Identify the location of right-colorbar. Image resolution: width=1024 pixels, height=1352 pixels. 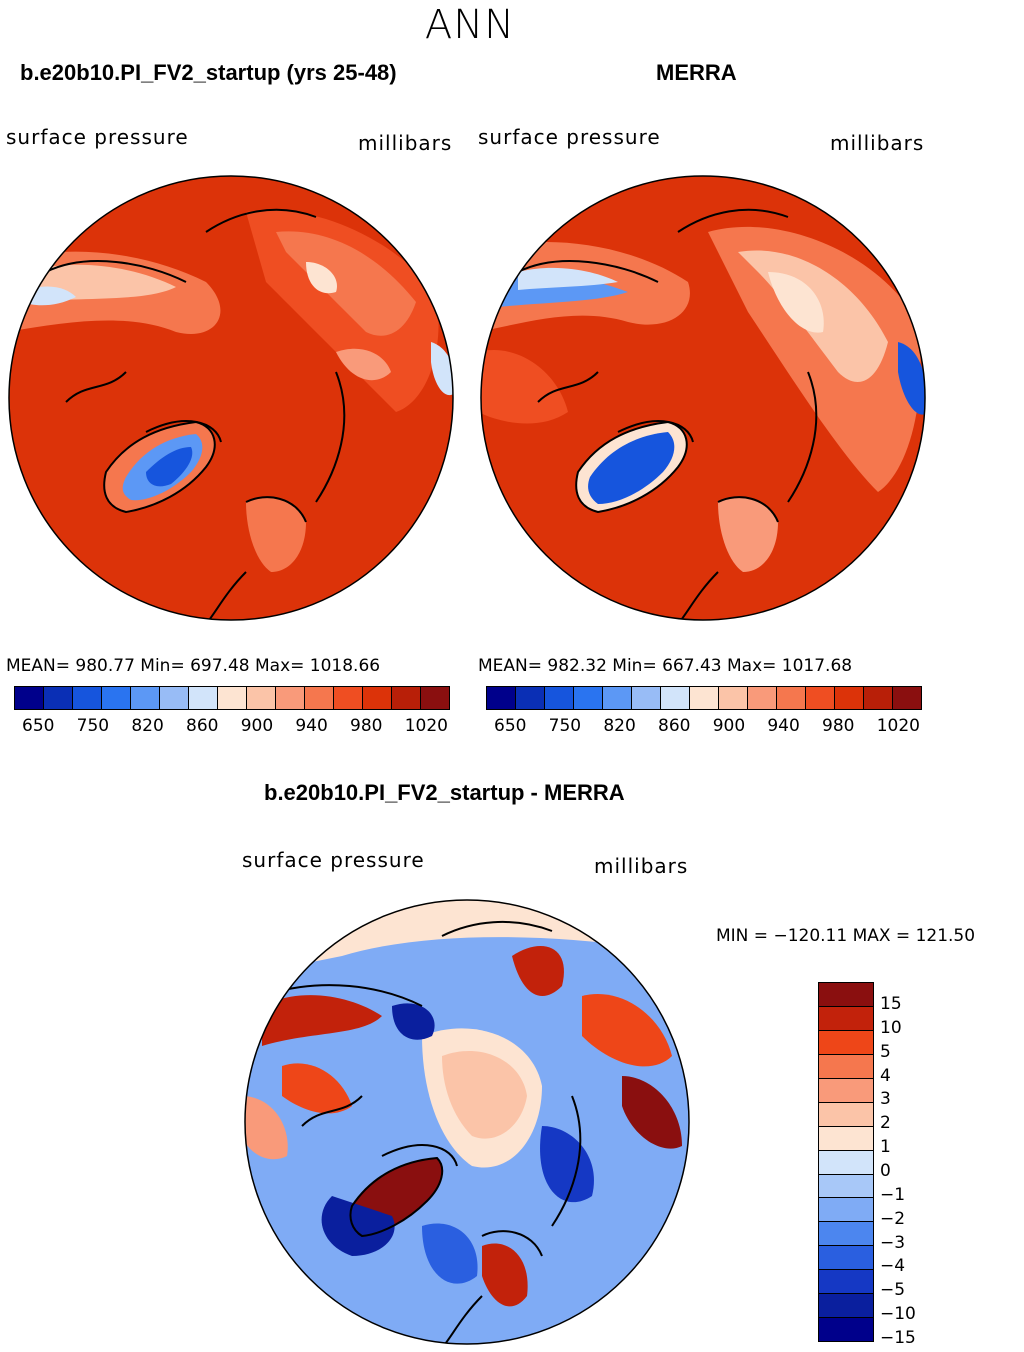
(704, 698).